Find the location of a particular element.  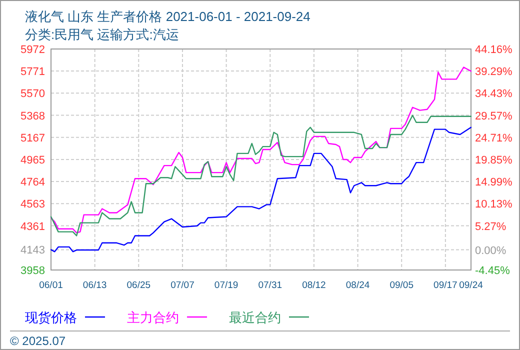

x-tick-label: 08/24 is located at coordinates (358, 285).